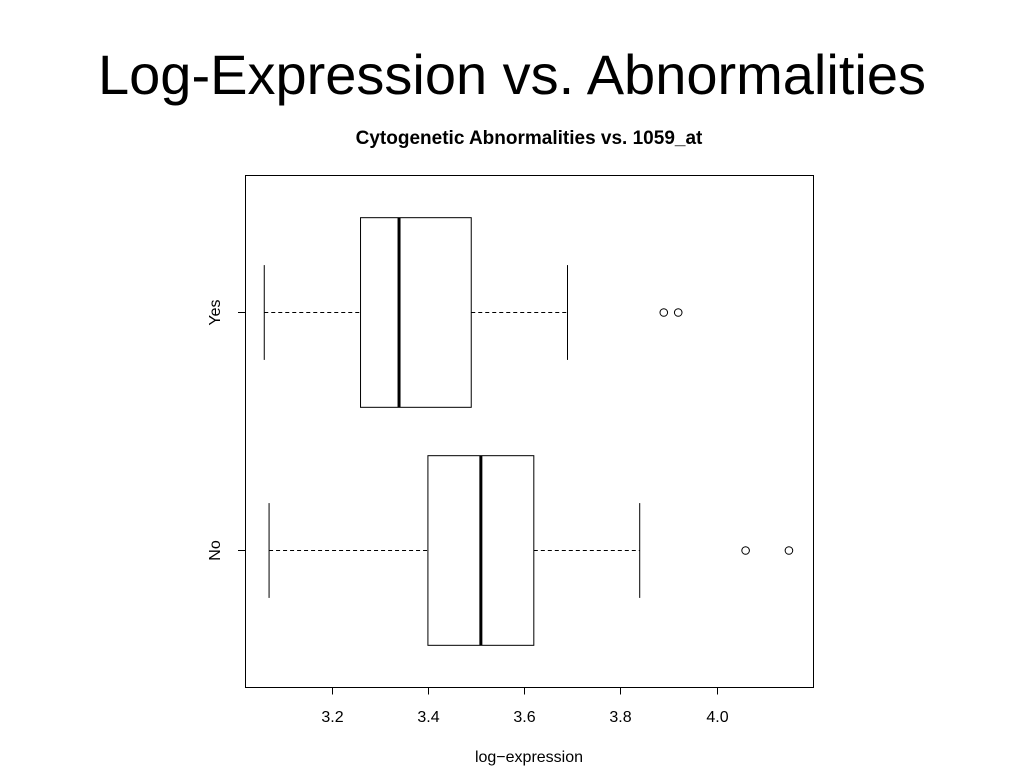 The image size is (1024, 768). I want to click on x-tick-label-2: 3.4, so click(428, 717).